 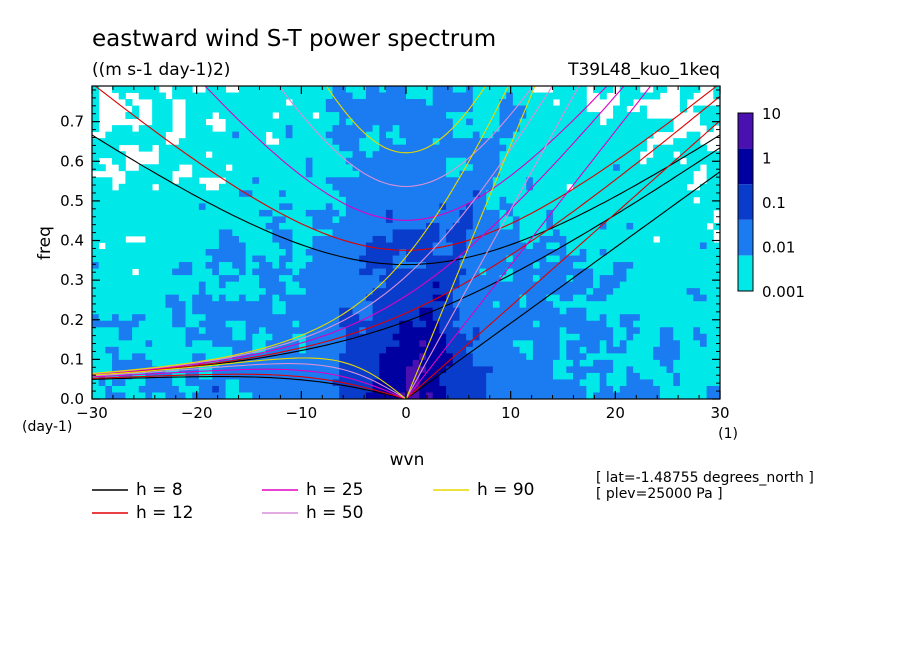 I want to click on curve-inertia-gravity-h8, so click(x=406, y=200).